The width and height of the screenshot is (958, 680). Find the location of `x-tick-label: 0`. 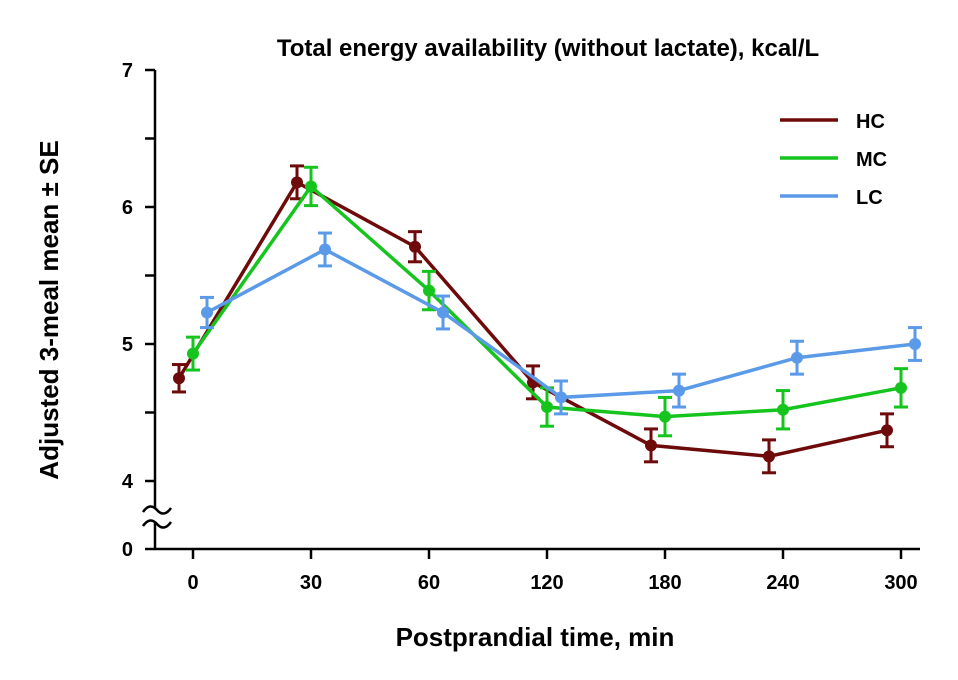

x-tick-label: 0 is located at coordinates (192, 583).